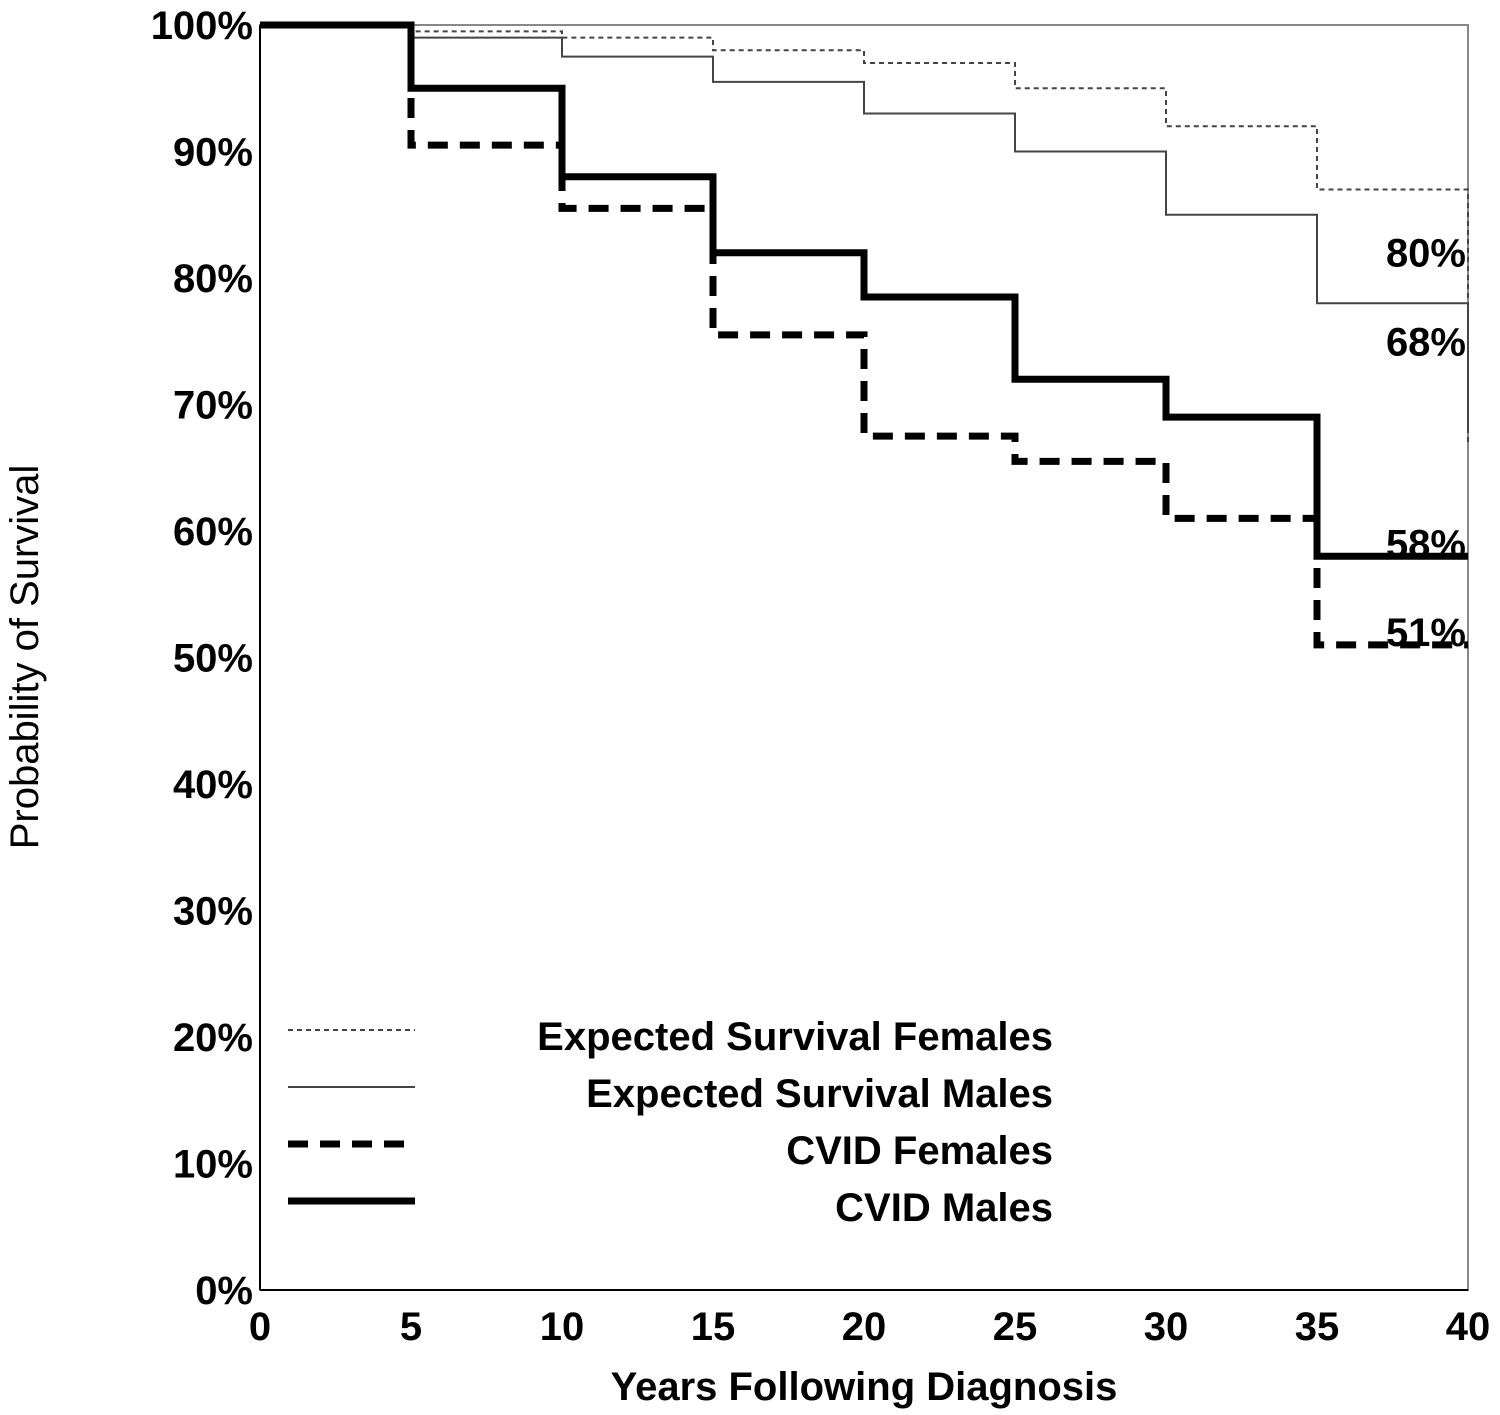 The image size is (1500, 1415). What do you see at coordinates (213, 279) in the screenshot?
I see `y-tick-label: 80%` at bounding box center [213, 279].